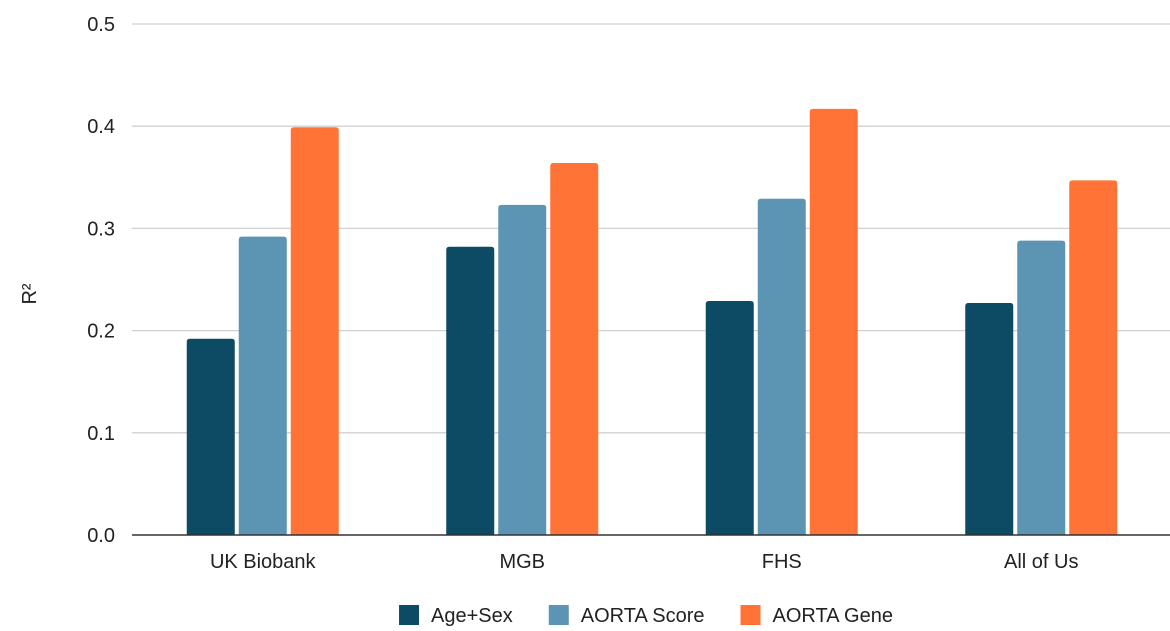 The height and width of the screenshot is (631, 1170). I want to click on bar-aorta-gene-all-of-us, so click(1093, 357).